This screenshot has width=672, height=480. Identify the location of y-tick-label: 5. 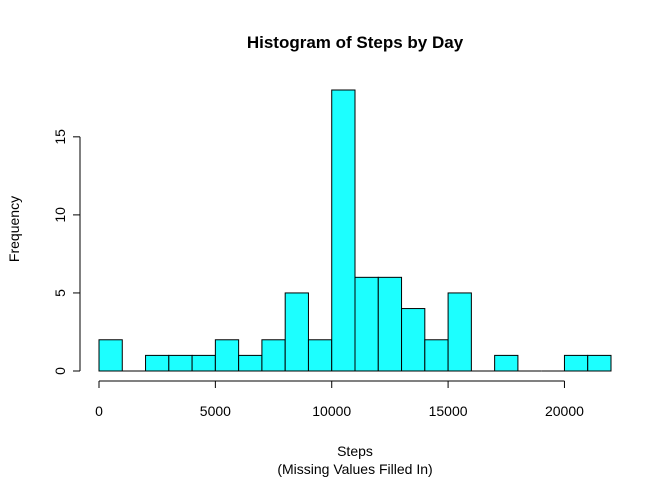
(60, 293).